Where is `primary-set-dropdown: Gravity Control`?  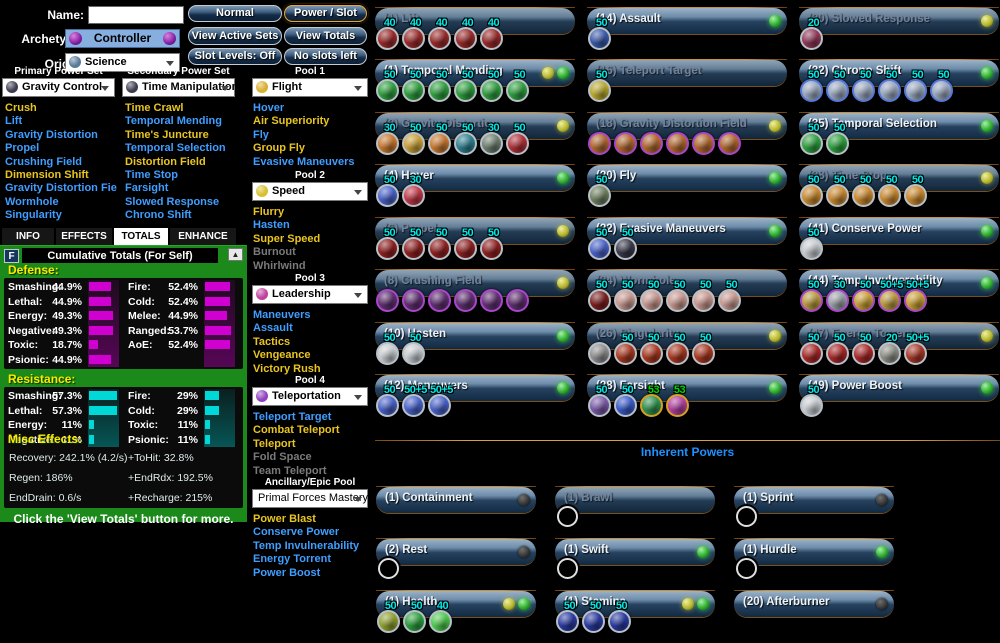 primary-set-dropdown: Gravity Control is located at coordinates (58, 87).